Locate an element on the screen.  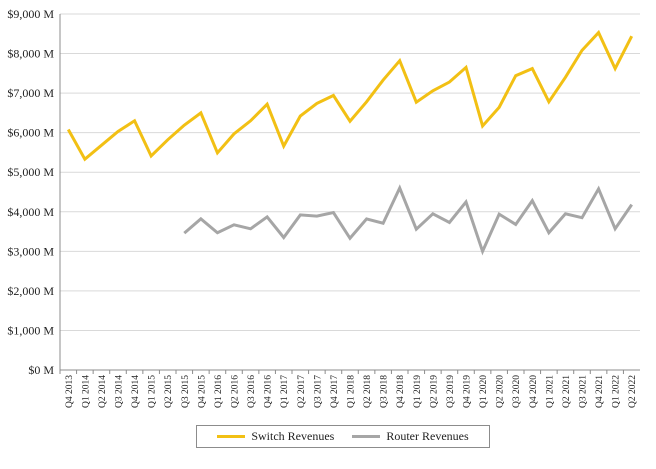
x-tick-label: Q2 2021 is located at coordinates (567, 391).